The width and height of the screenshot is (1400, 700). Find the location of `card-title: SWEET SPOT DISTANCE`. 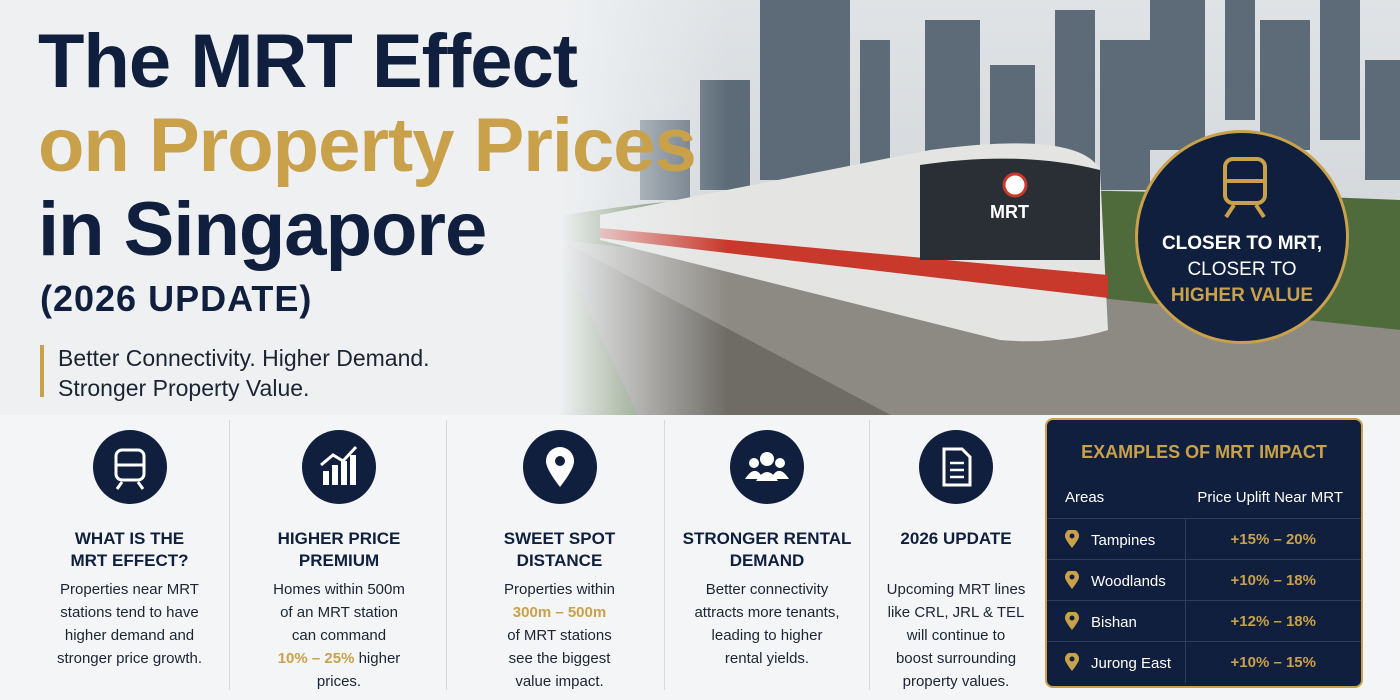

card-title: SWEET SPOT DISTANCE is located at coordinates (559, 550).